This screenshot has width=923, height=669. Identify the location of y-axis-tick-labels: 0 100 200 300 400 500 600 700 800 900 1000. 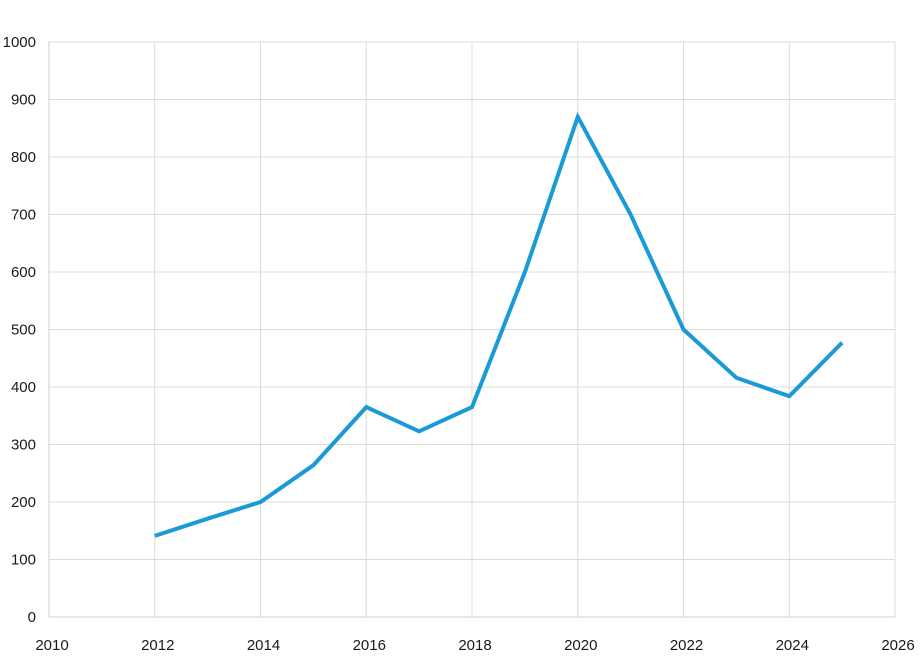
(19, 330).